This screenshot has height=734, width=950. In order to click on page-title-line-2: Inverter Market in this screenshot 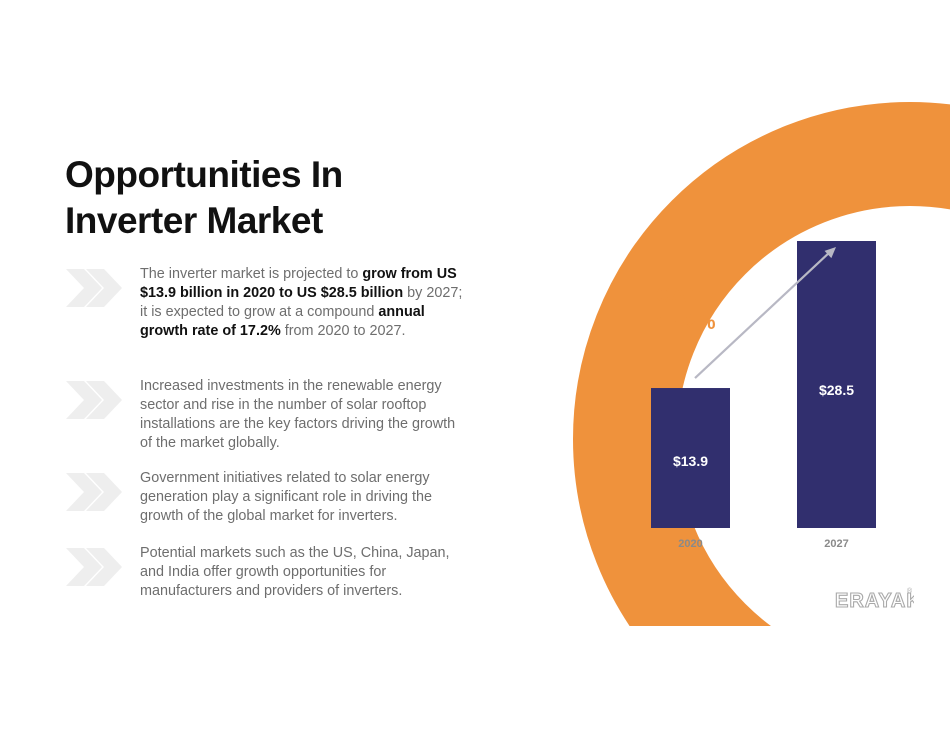, I will do `click(194, 220)`.